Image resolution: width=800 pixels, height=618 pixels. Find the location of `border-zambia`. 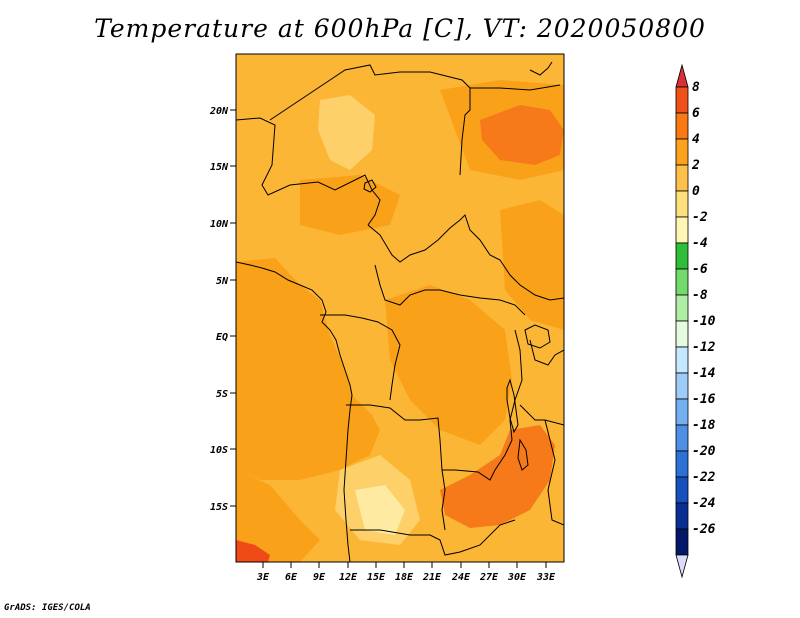

border-zambia is located at coordinates (443, 500).